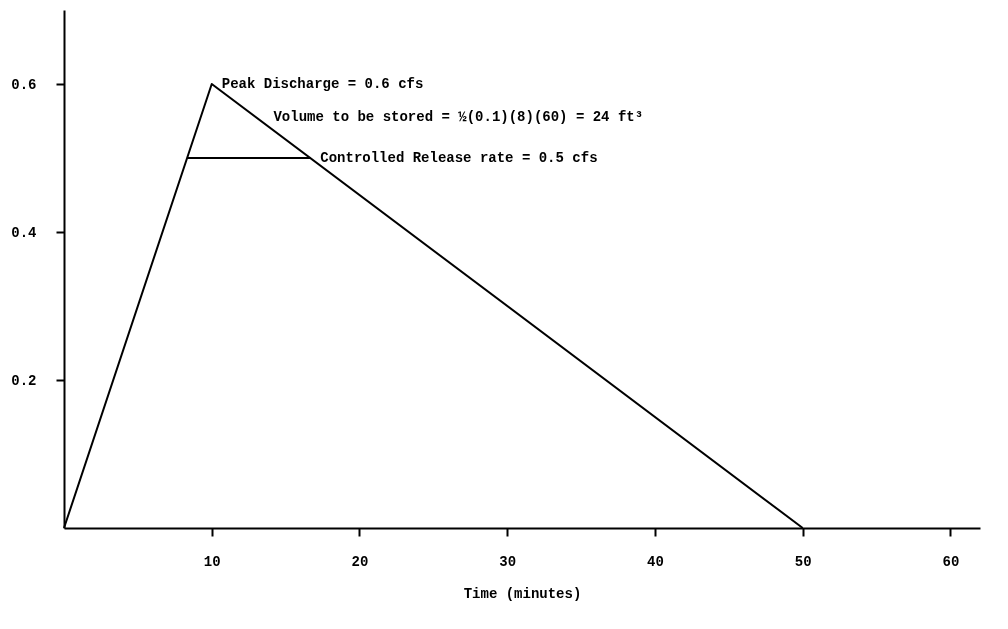  Describe the element at coordinates (951, 561) in the screenshot. I see `x-tick-label: 60` at that location.